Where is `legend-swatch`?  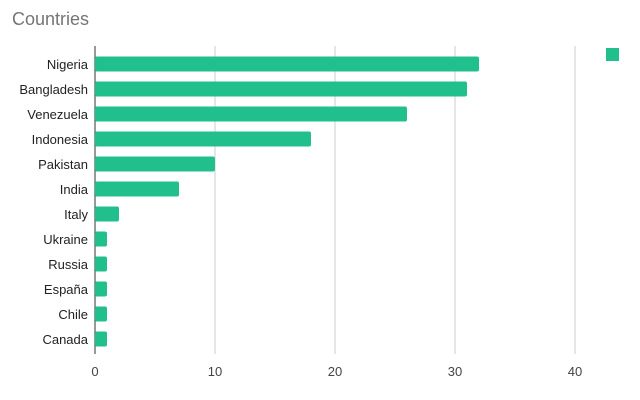
legend-swatch is located at coordinates (612, 54).